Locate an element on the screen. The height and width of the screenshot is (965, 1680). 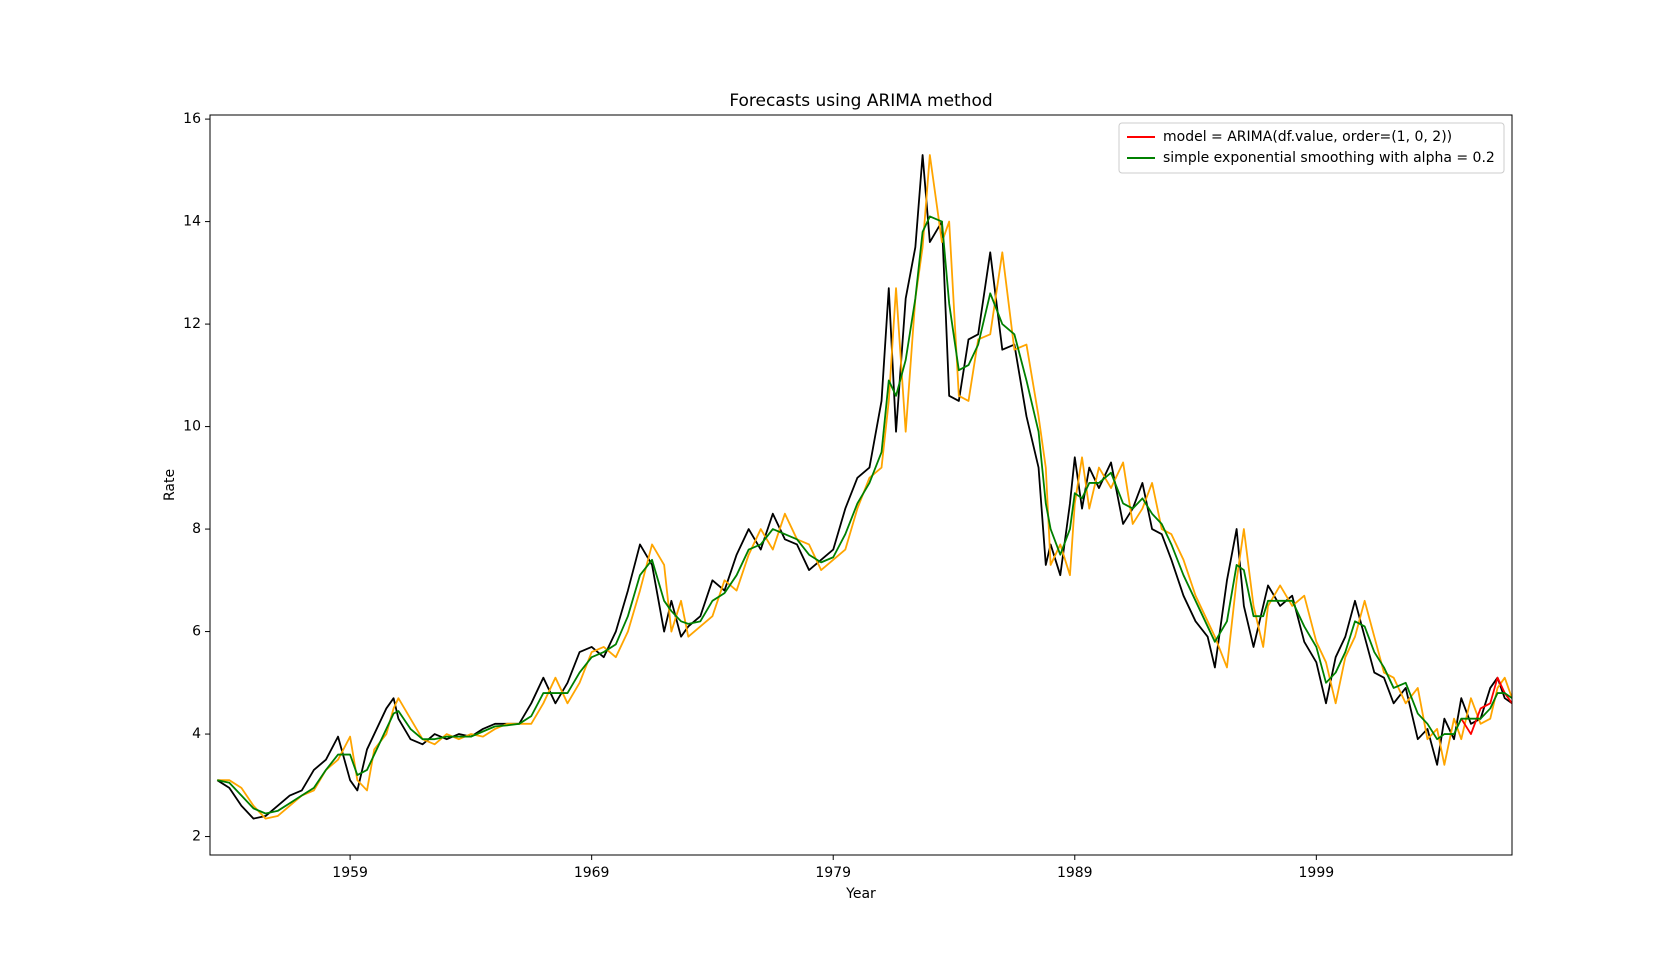
y-tick-label: 8 is located at coordinates (196, 529).